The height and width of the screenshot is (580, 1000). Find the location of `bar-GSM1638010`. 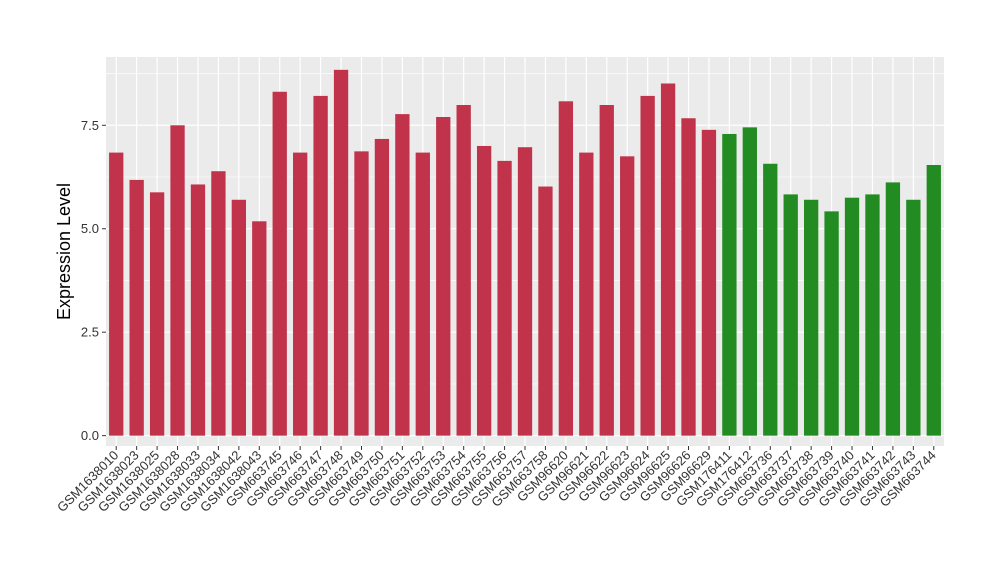

bar-GSM1638010 is located at coordinates (116, 294).